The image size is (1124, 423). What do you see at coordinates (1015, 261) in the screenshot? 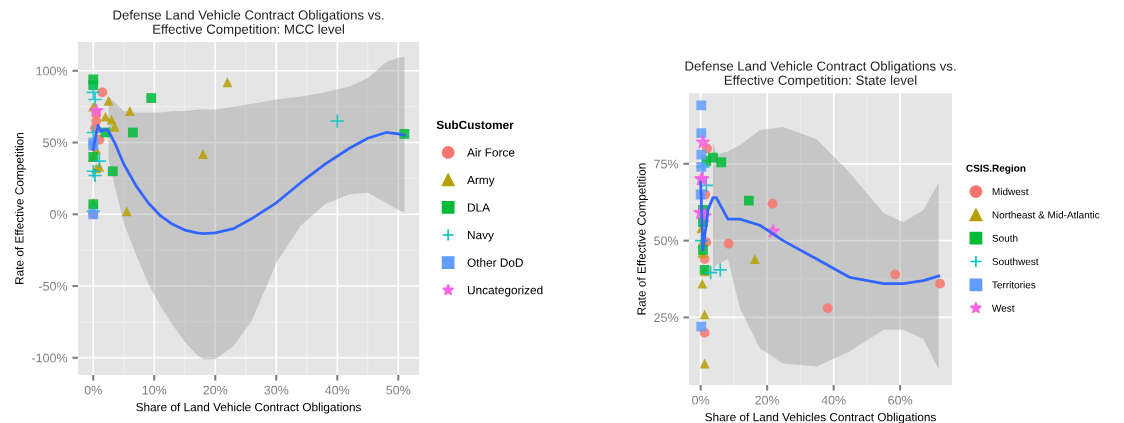
I see `legend-label: Southwest` at bounding box center [1015, 261].